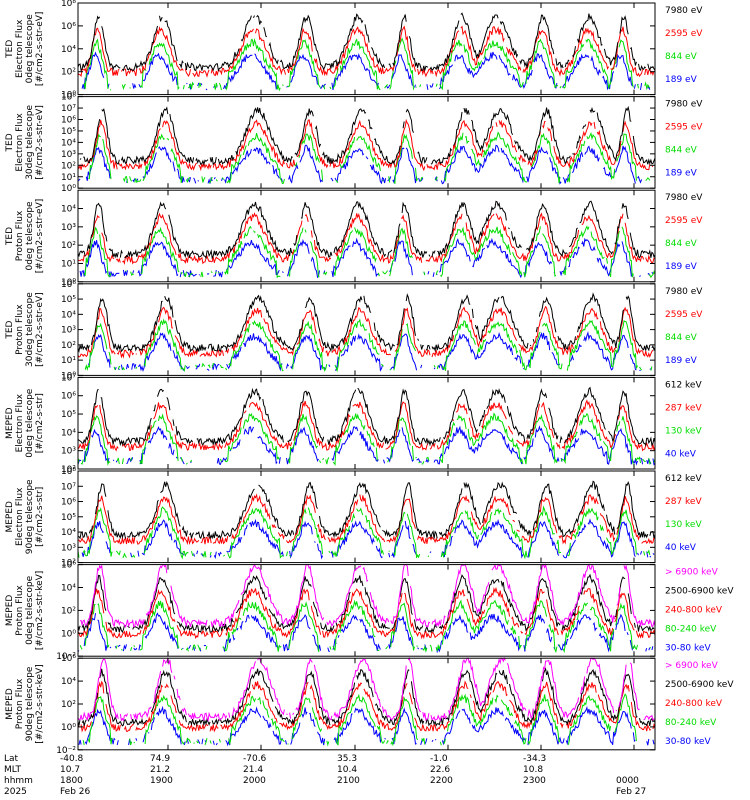 This screenshot has height=800, width=750. Describe the element at coordinates (681, 454) in the screenshot. I see `legend-entry: 40 keV` at that location.